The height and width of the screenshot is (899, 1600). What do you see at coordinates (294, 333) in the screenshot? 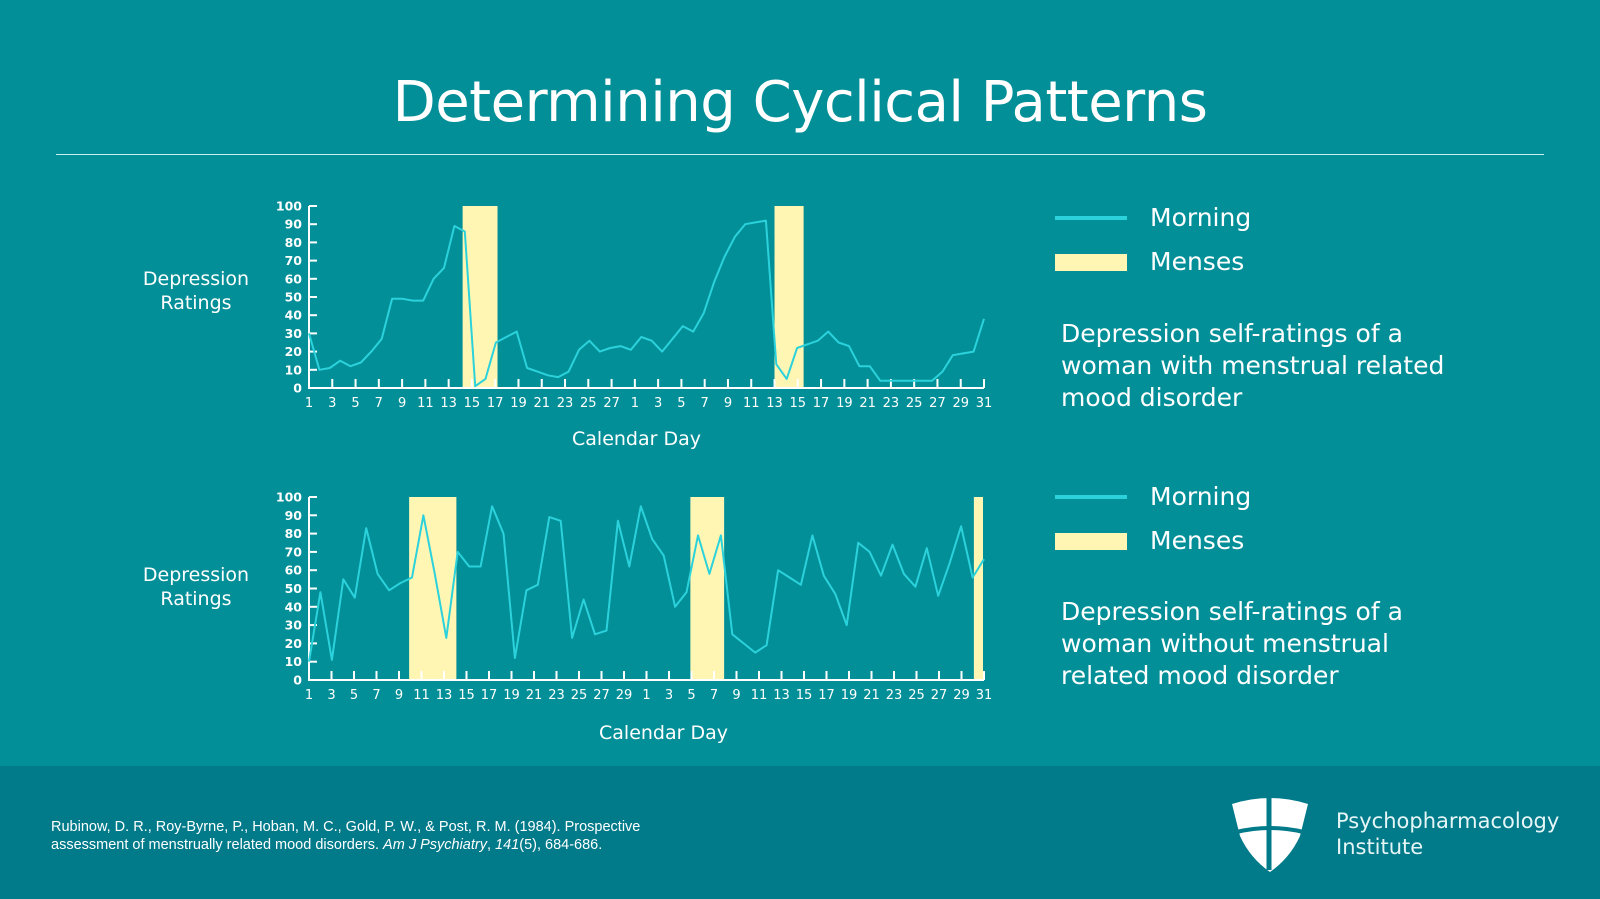
I see `y-tick-label: 30` at bounding box center [294, 333].